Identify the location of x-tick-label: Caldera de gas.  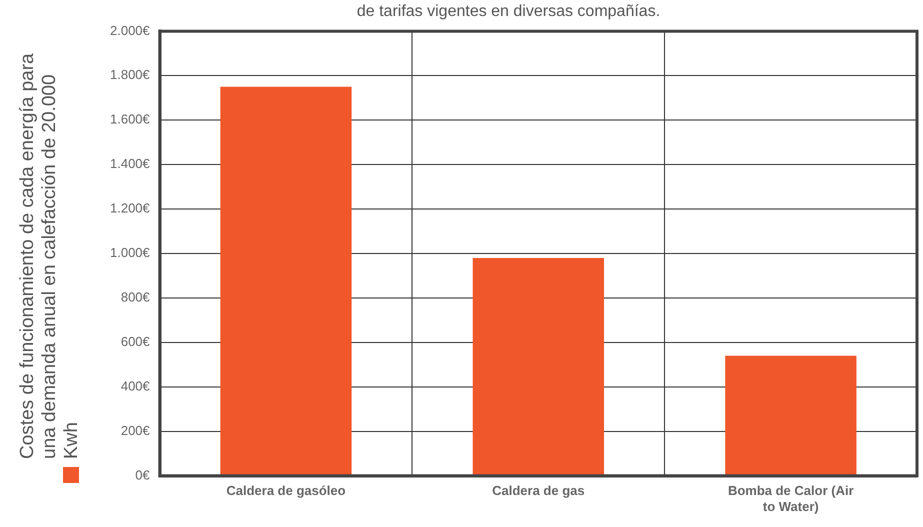
(538, 490).